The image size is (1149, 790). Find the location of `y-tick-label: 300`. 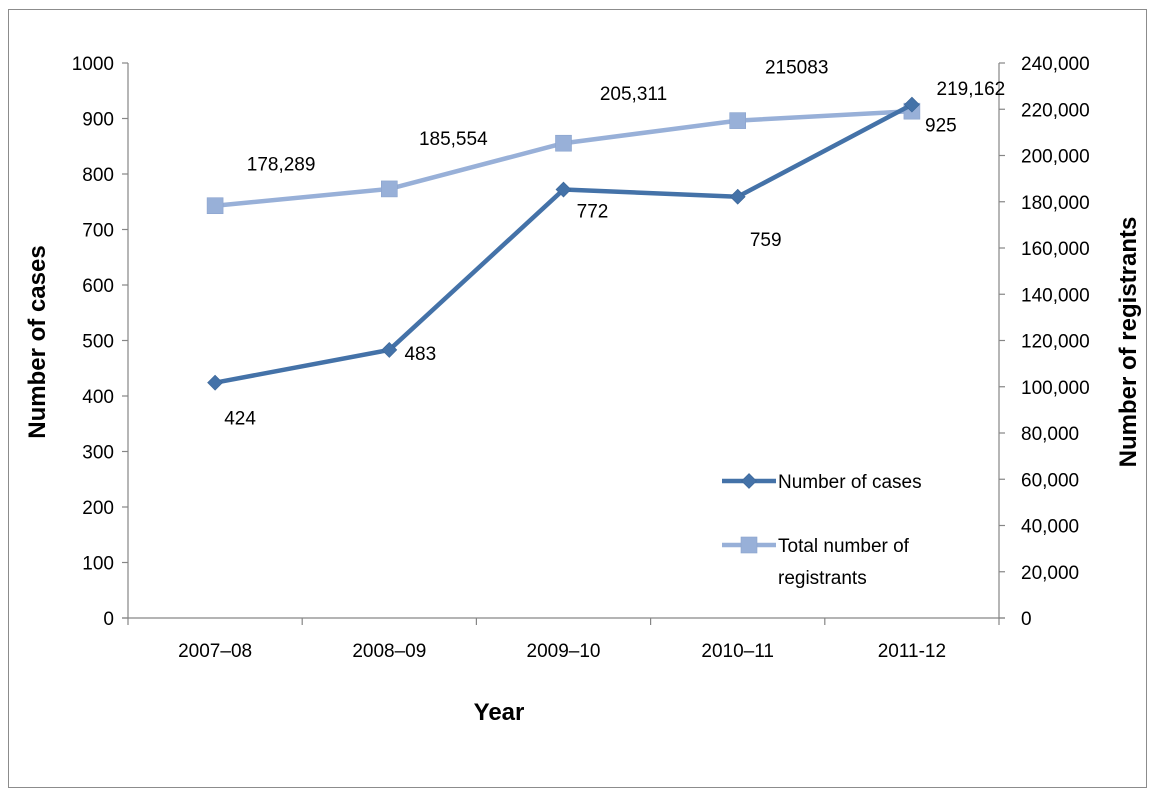

y-tick-label: 300 is located at coordinates (98, 453).